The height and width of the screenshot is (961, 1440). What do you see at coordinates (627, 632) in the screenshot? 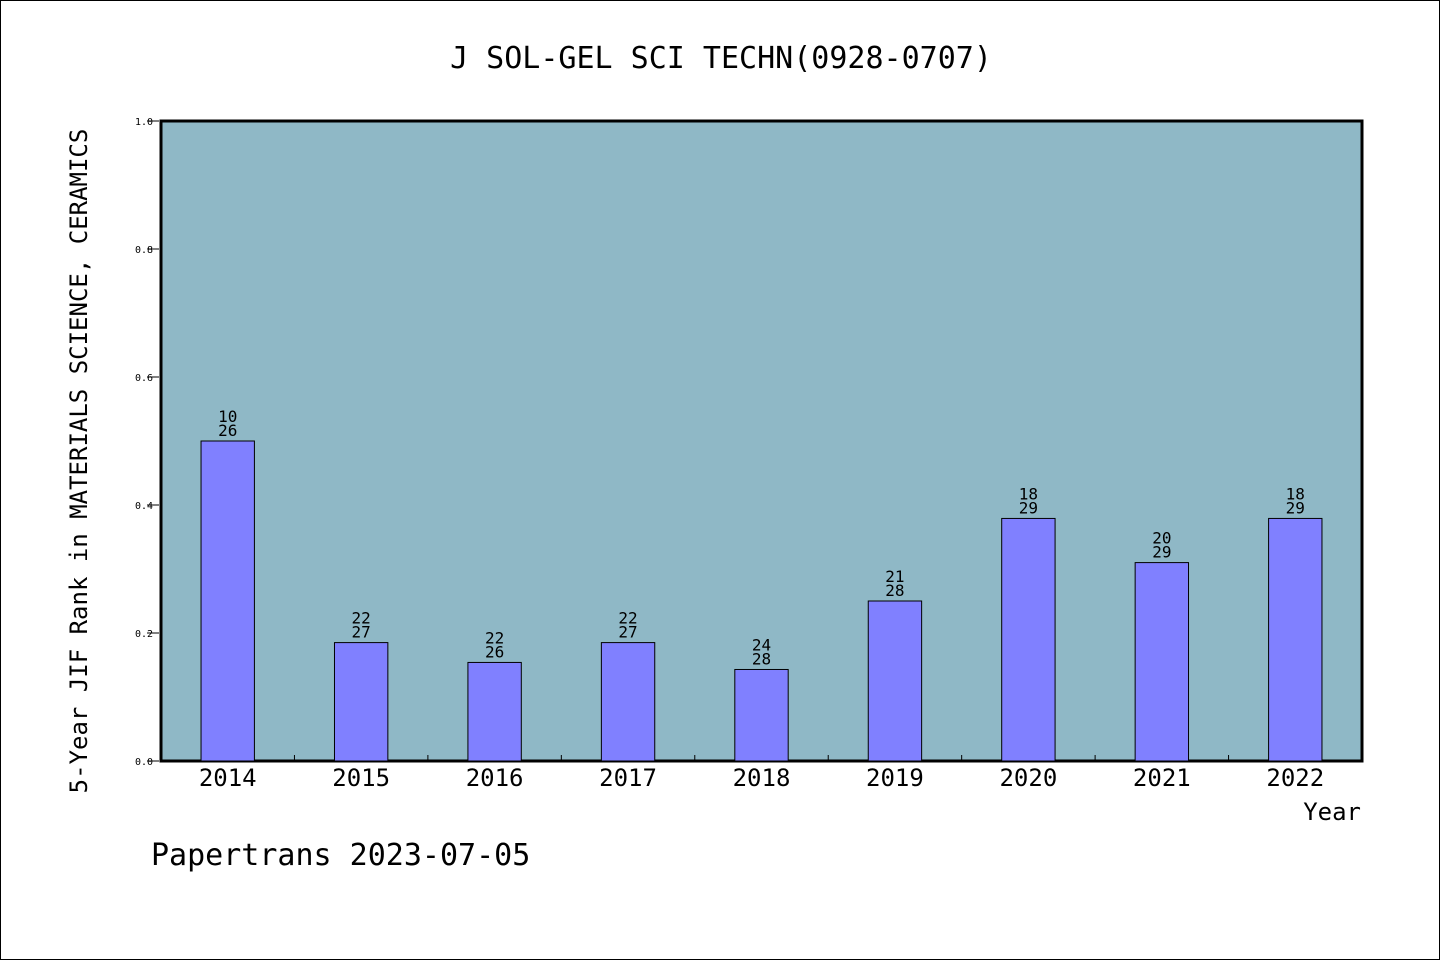
I see `bar-total-label-2017: 27` at bounding box center [627, 632].